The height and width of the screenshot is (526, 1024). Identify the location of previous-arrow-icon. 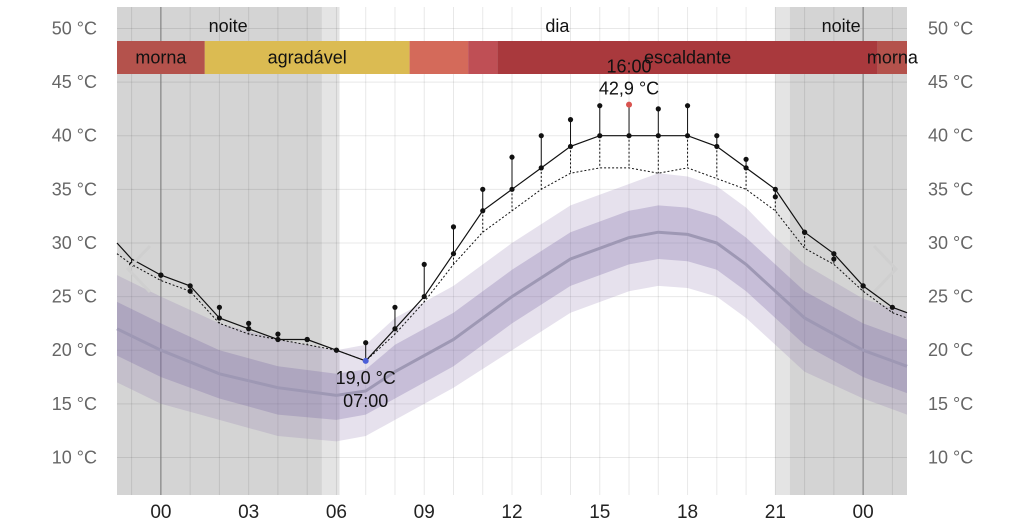
(138, 269).